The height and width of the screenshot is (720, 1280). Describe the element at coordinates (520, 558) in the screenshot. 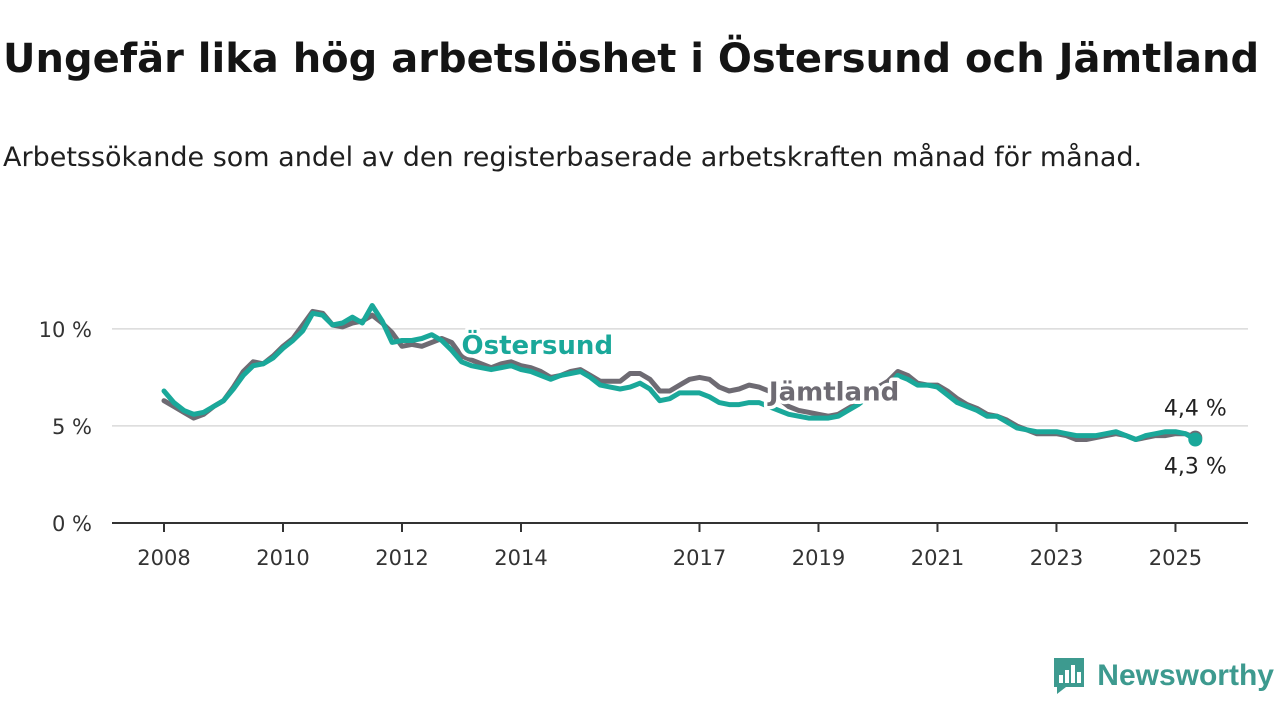

I see `x-tick-label: 2014` at that location.